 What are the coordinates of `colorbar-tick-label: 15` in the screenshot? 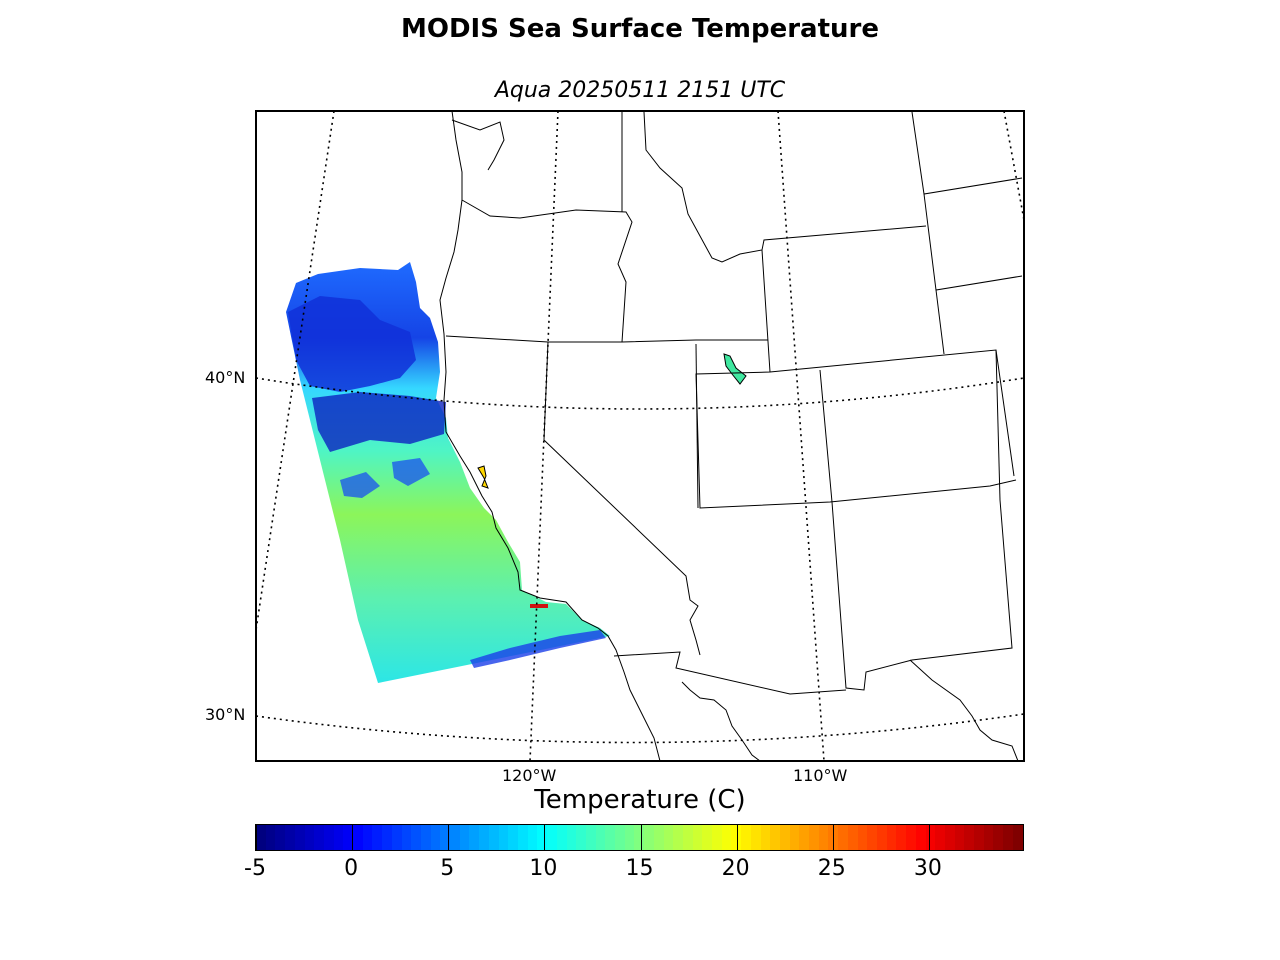 It's located at (639, 868).